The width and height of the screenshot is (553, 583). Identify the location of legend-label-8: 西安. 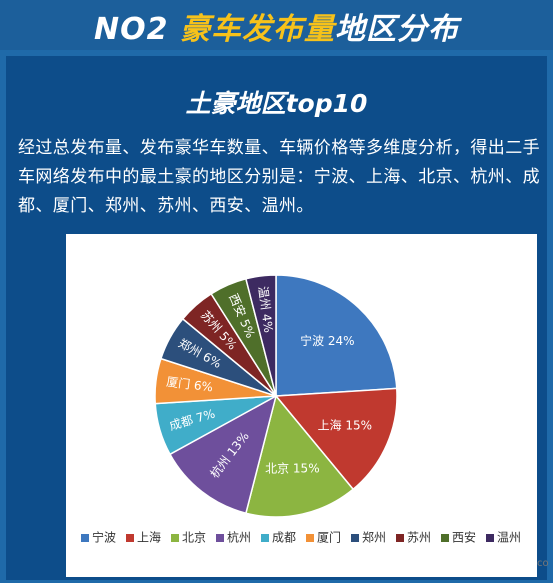
(464, 537).